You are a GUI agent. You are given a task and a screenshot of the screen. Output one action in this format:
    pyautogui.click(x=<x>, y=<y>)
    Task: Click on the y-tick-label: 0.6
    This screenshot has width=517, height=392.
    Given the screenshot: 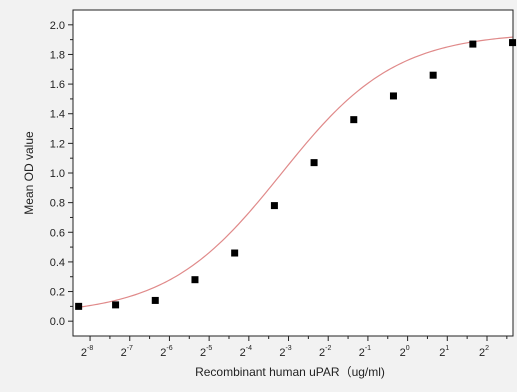 What is the action you would take?
    pyautogui.click(x=57, y=233)
    